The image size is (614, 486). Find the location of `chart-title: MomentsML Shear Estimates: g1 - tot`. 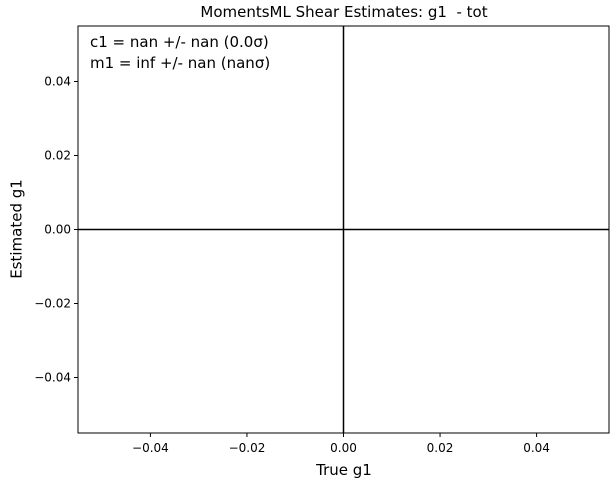

chart-title: MomentsML Shear Estimates: g1 - tot is located at coordinates (343, 12).